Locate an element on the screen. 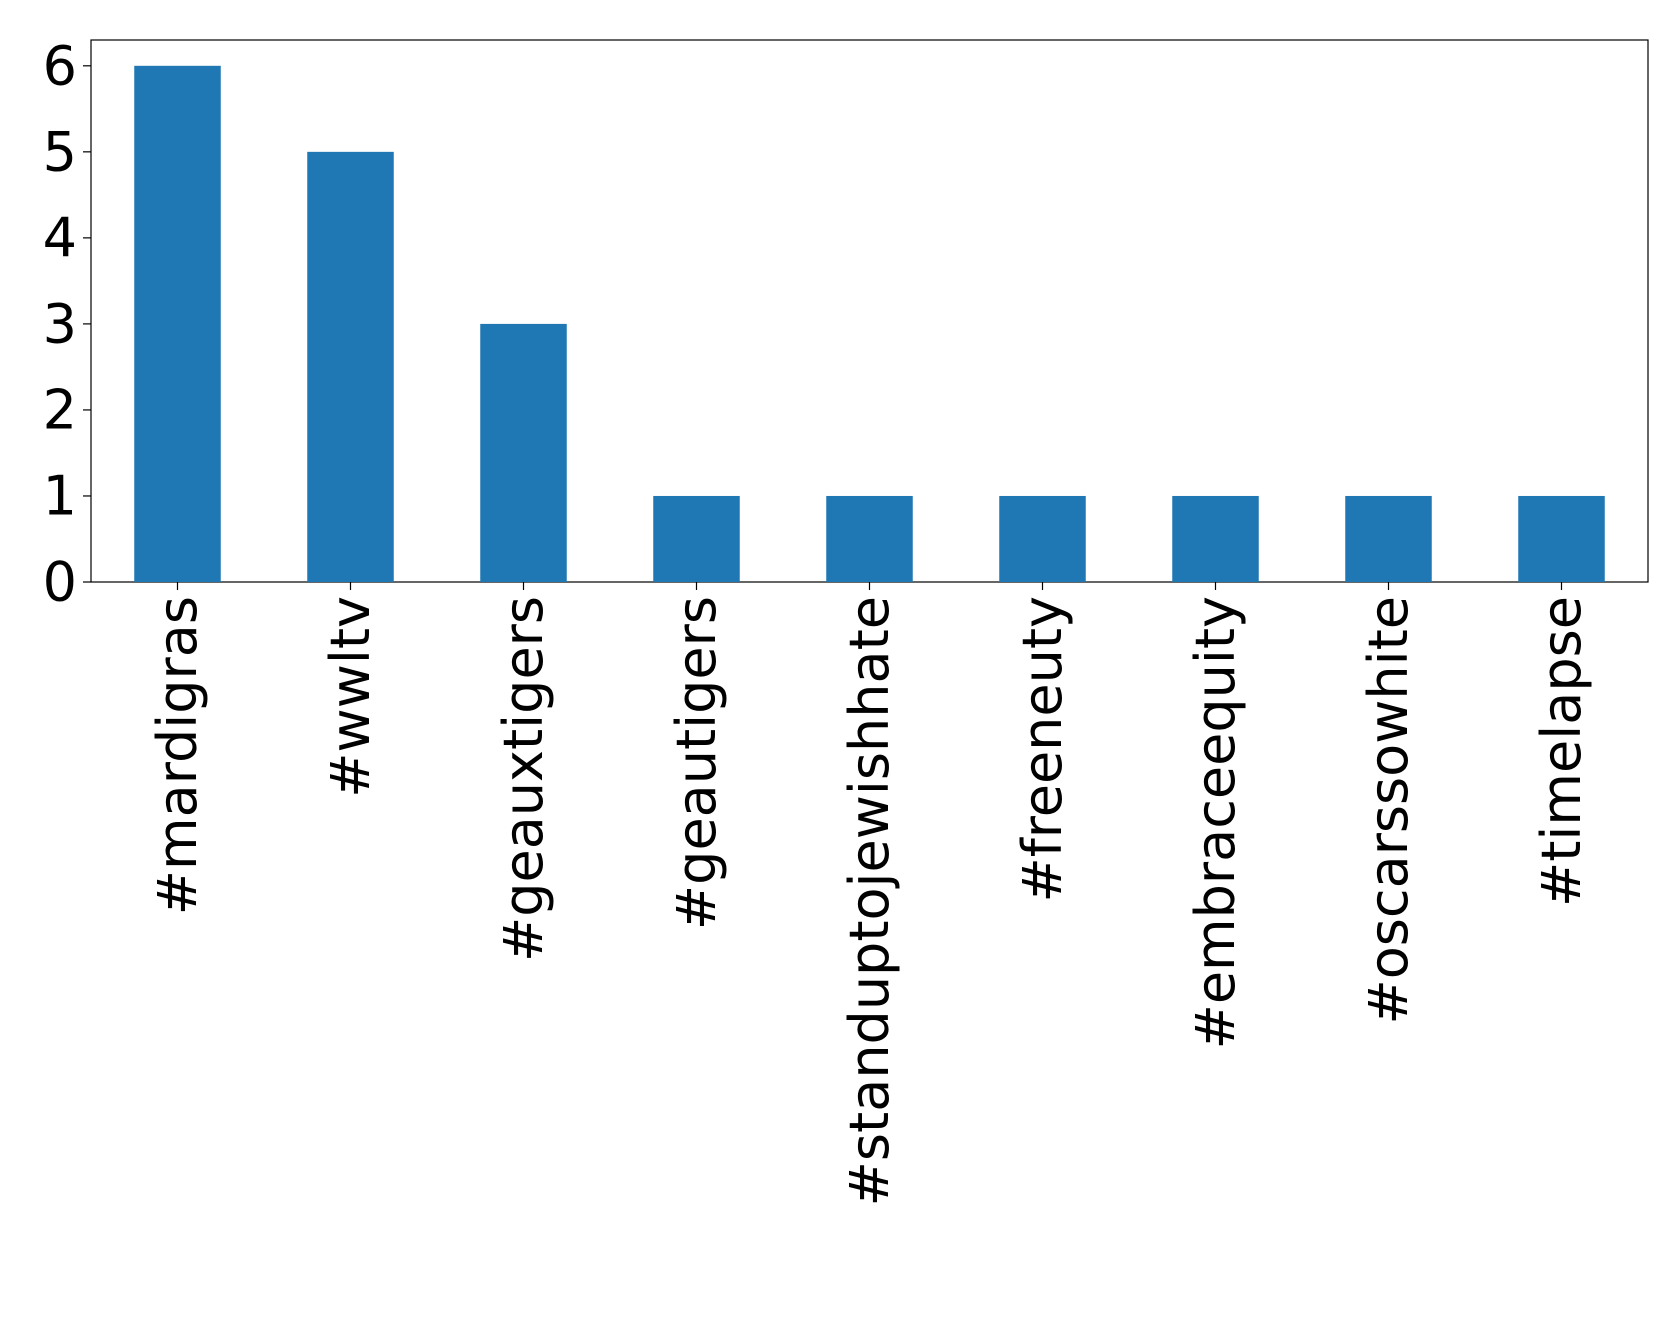 This screenshot has height=1334, width=1679. x-tick-label: #freeneuty is located at coordinates (1042, 749).